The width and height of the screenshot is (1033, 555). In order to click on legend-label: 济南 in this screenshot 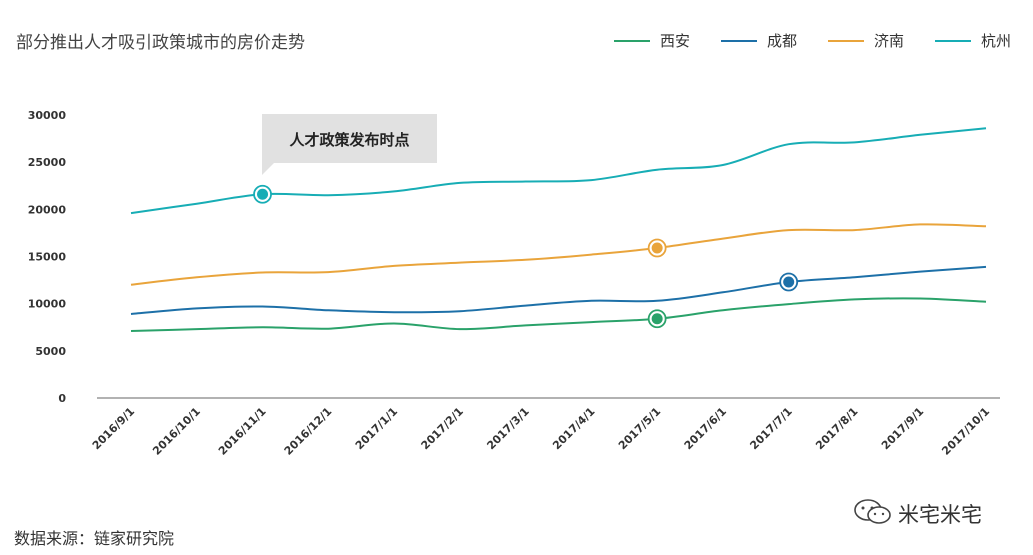, I will do `click(889, 41)`.